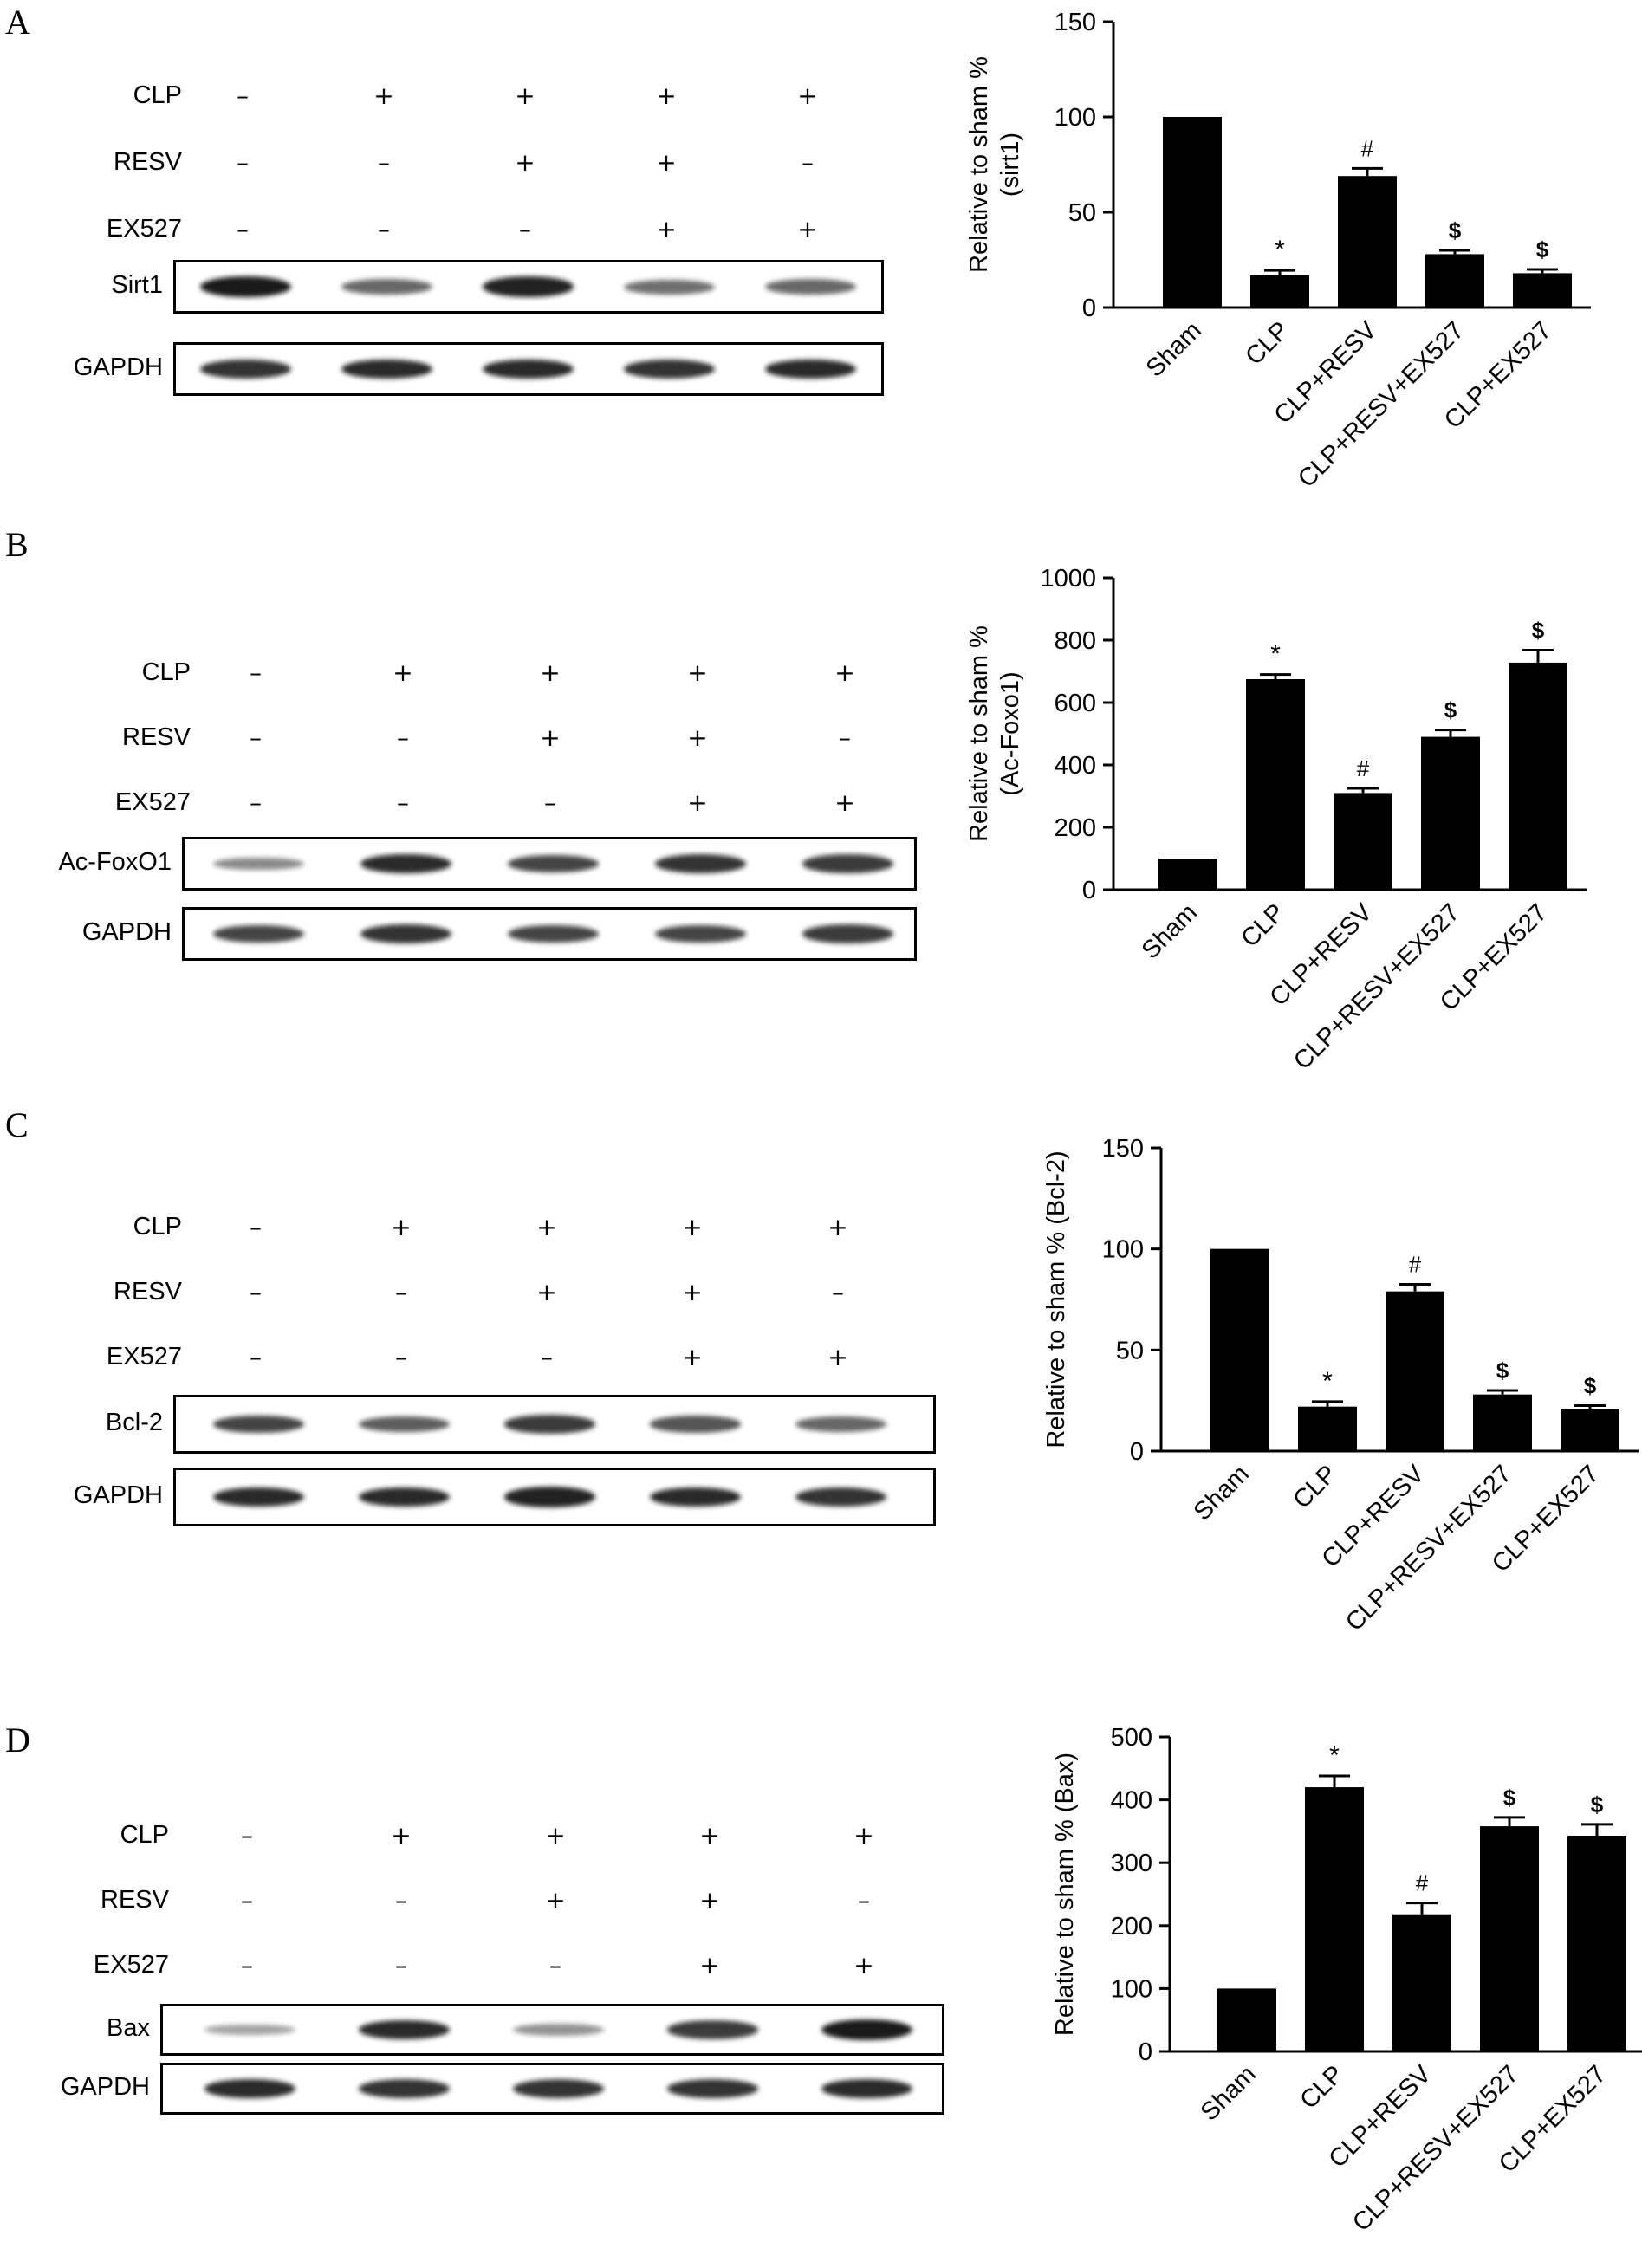  What do you see at coordinates (1131, 1738) in the screenshot?
I see `y-tick-label: 500` at bounding box center [1131, 1738].